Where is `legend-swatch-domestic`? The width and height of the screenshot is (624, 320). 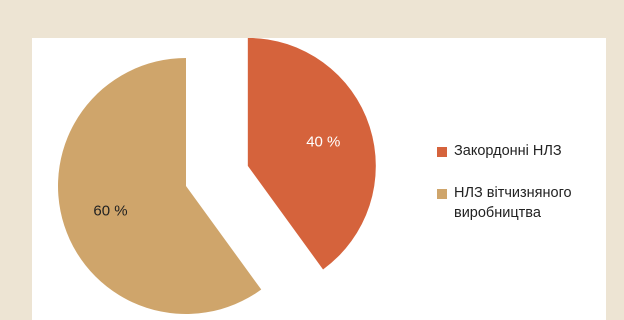
legend-swatch-domestic is located at coordinates (442, 194).